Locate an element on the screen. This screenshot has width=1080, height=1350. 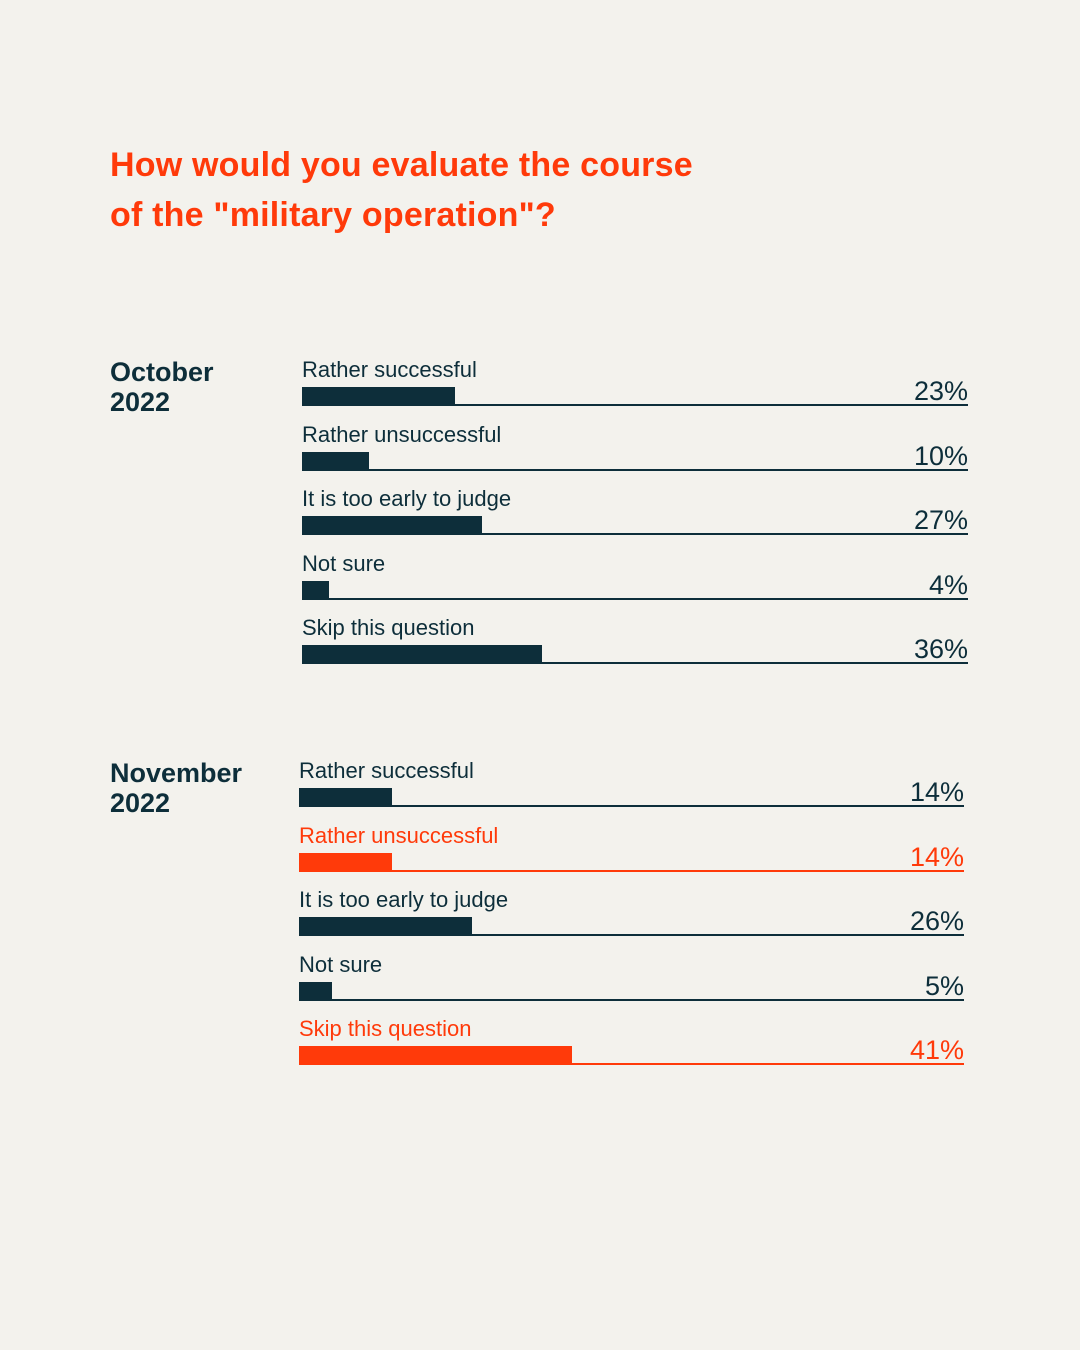
bar-row: Skip this question 41% is located at coordinates (631, 1048).